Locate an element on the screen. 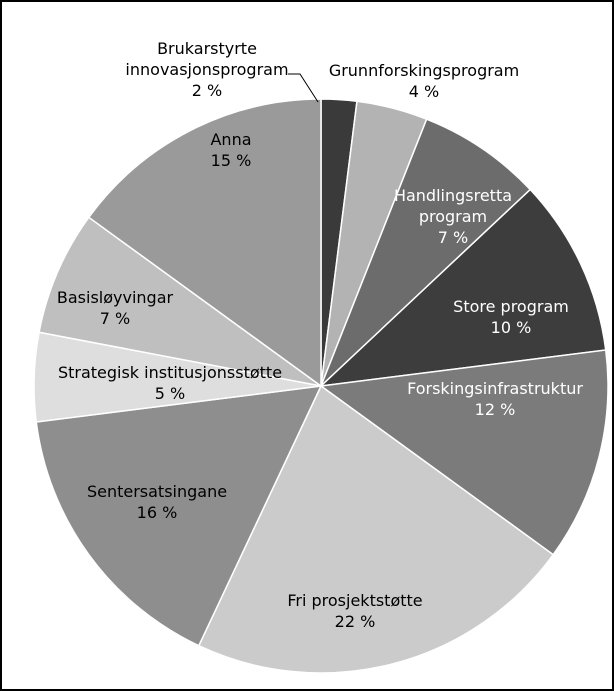 The image size is (614, 691). slice-label: Store program 10 % is located at coordinates (511, 317).